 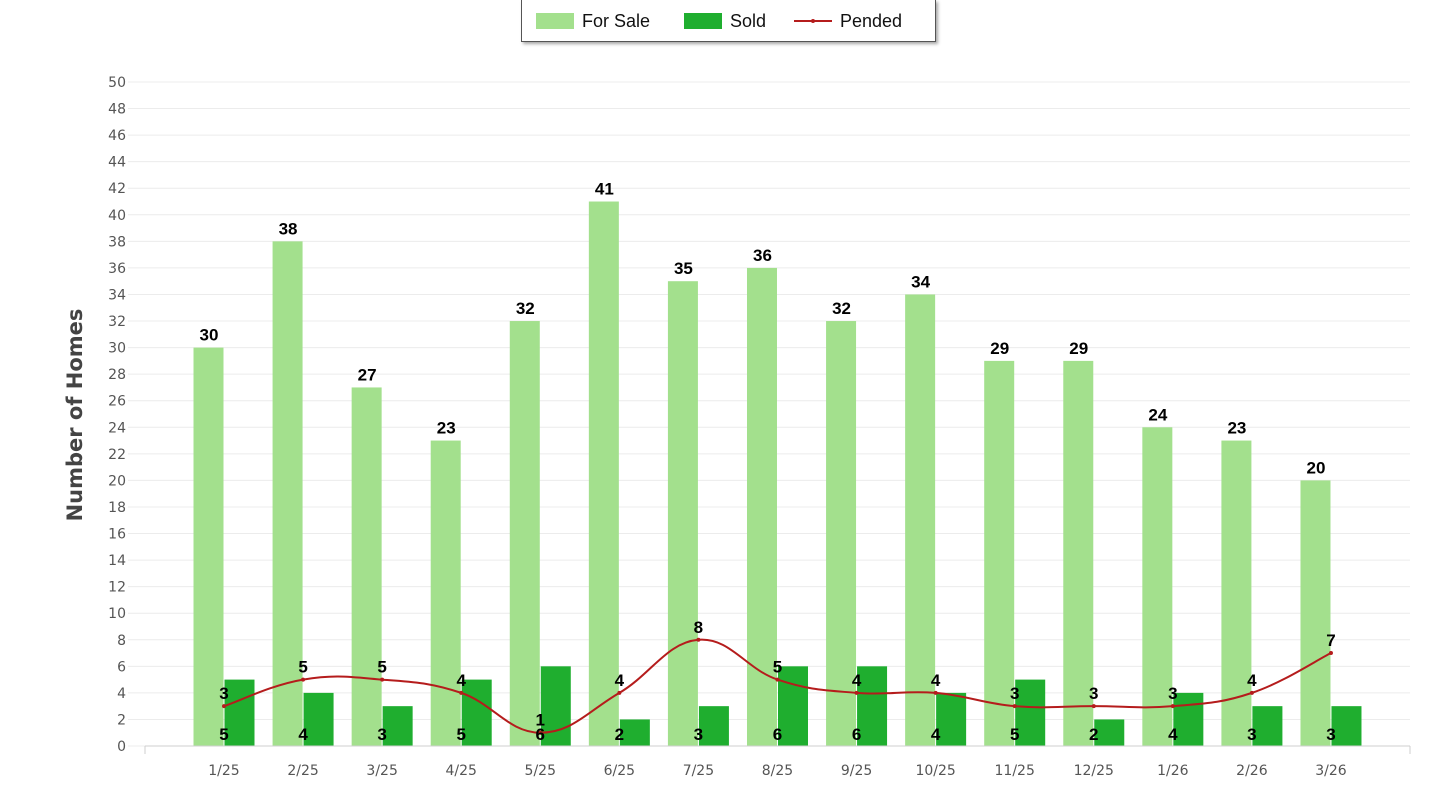 What do you see at coordinates (117, 402) in the screenshot?
I see `y-tick-label: 26` at bounding box center [117, 402].